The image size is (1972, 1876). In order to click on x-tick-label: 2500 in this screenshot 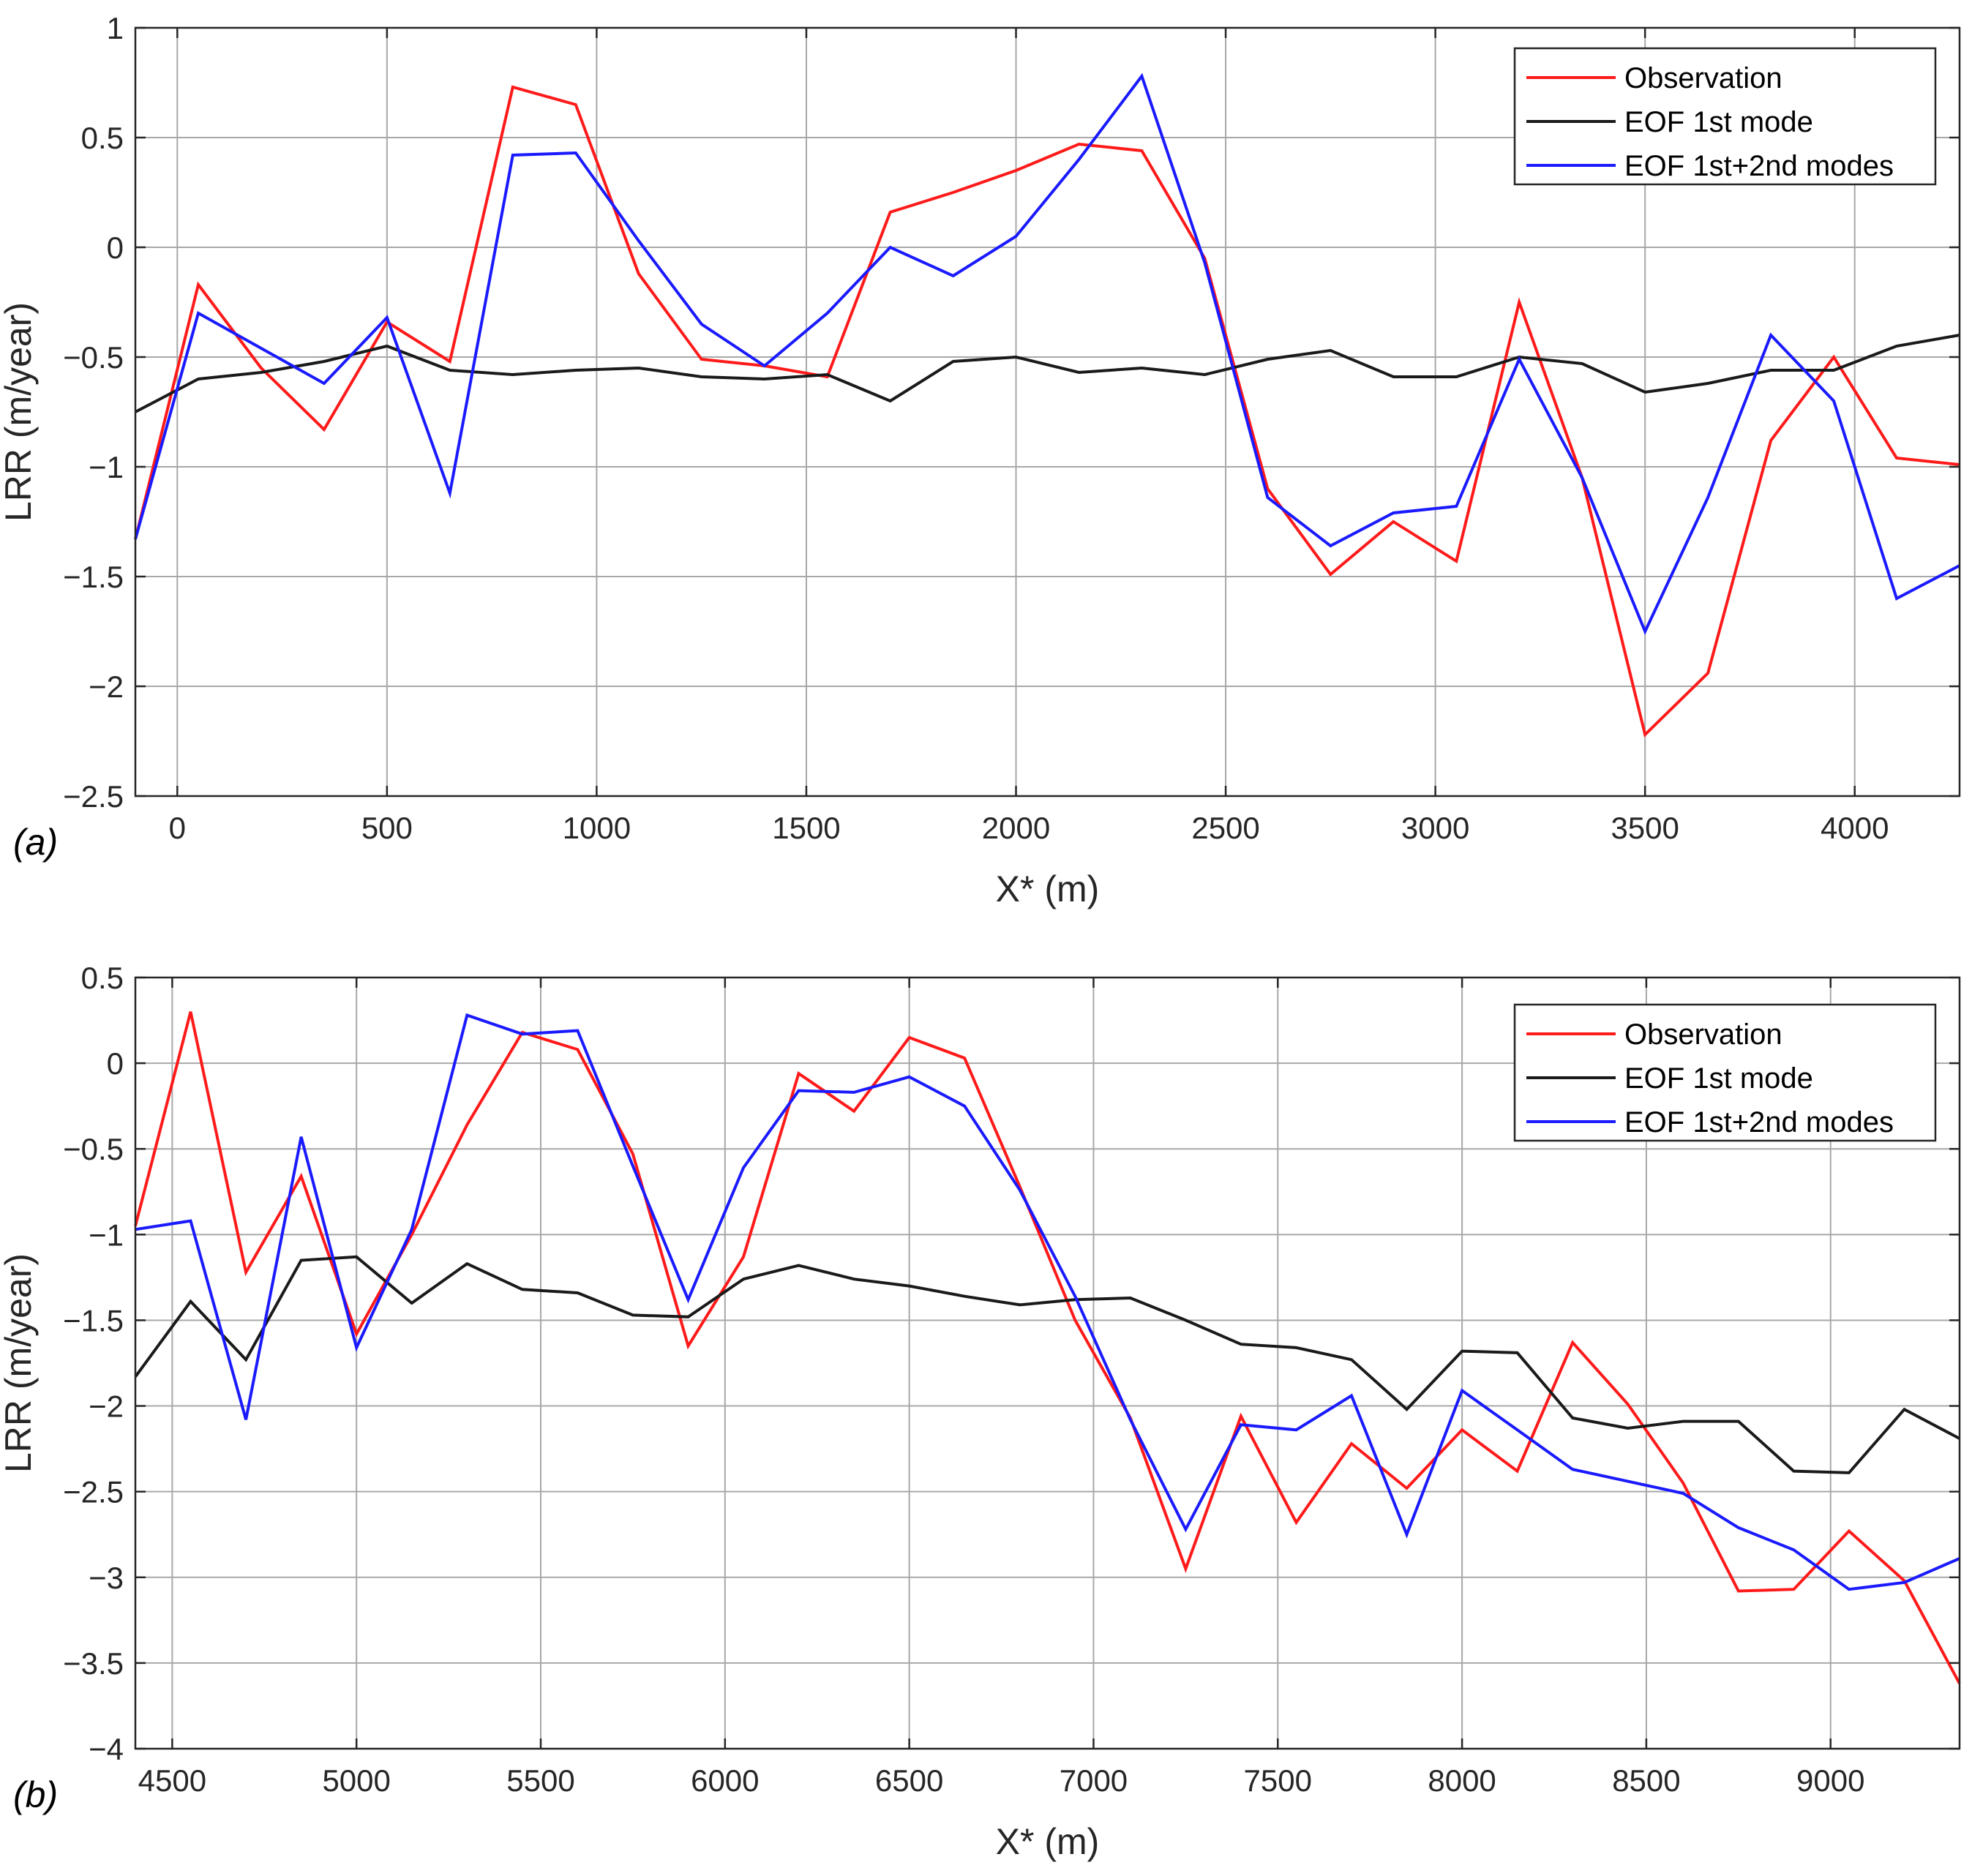, I will do `click(1225, 828)`.